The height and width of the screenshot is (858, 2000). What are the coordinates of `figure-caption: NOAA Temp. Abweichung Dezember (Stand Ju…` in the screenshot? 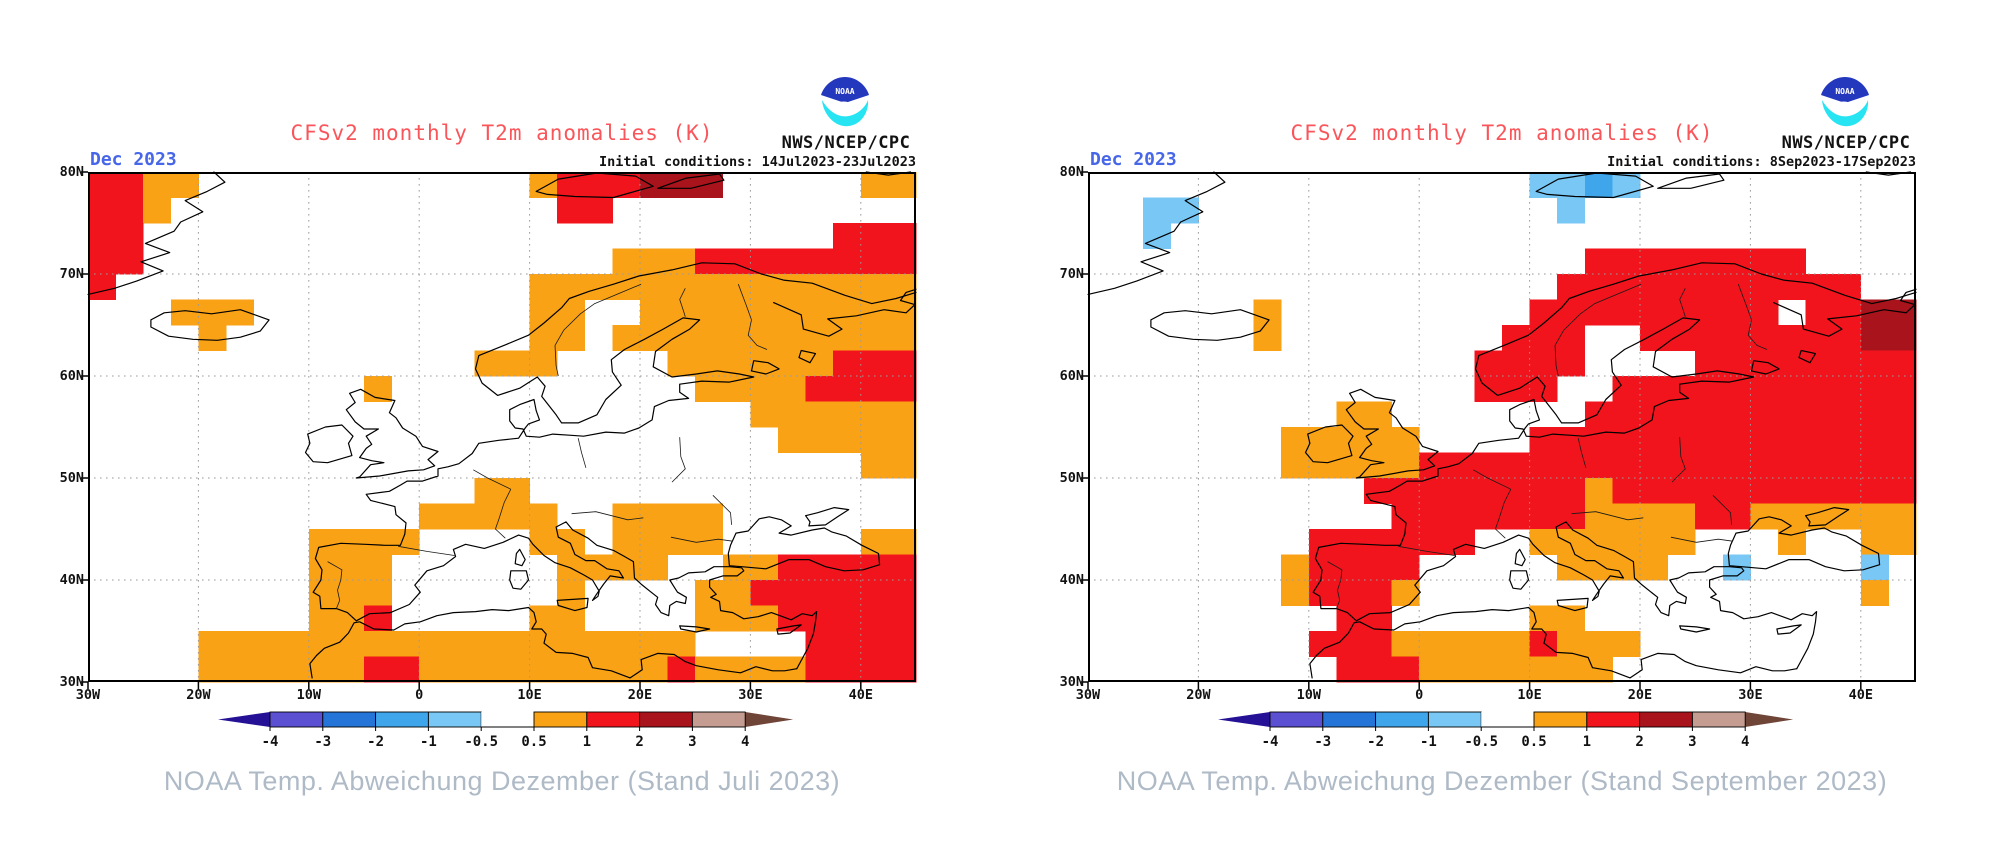 It's located at (502, 781).